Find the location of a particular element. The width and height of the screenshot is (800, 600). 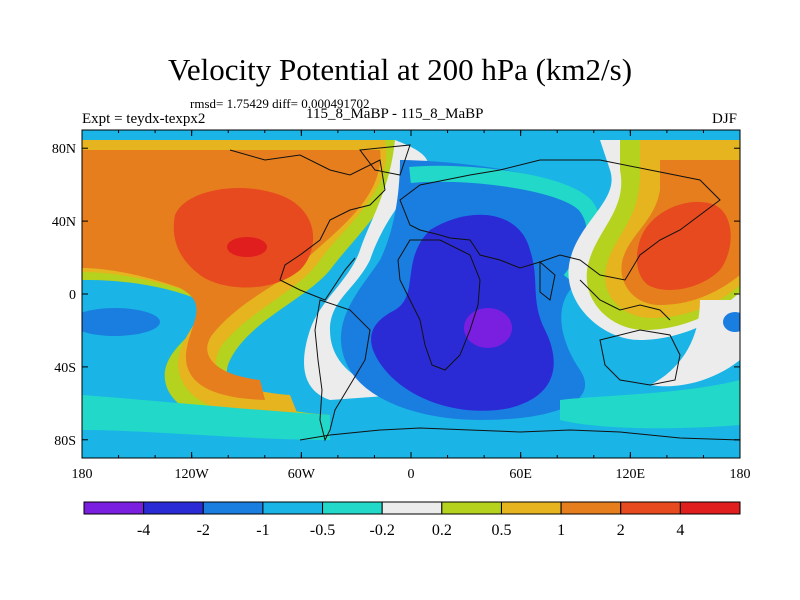

contour-band-west-low is located at coordinates (121, 322).